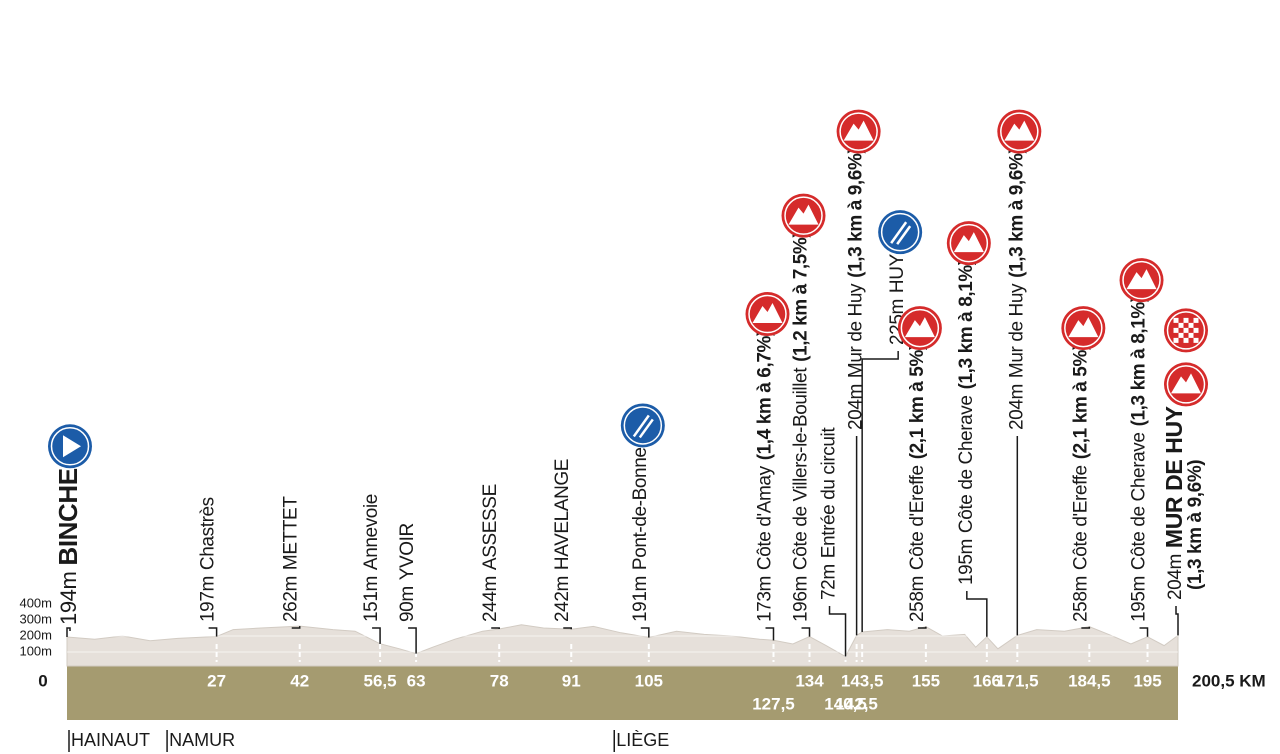  I want to click on arrow, so click(72, 446).